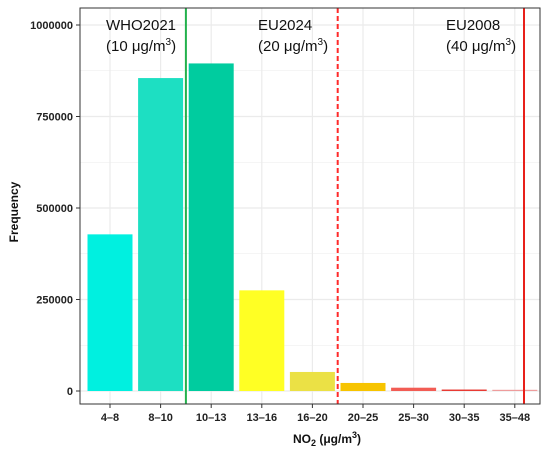 Image resolution: width=550 pixels, height=455 pixels. I want to click on y-tick-label: 1000000, so click(51, 26).